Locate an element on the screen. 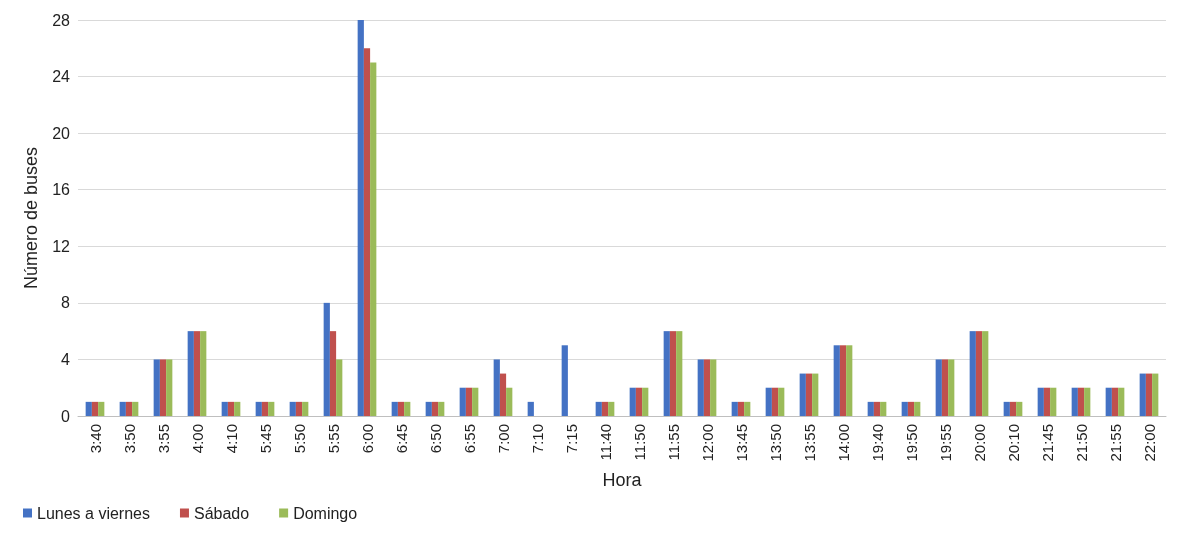  x-tick-label: 7:15 is located at coordinates (571, 439).